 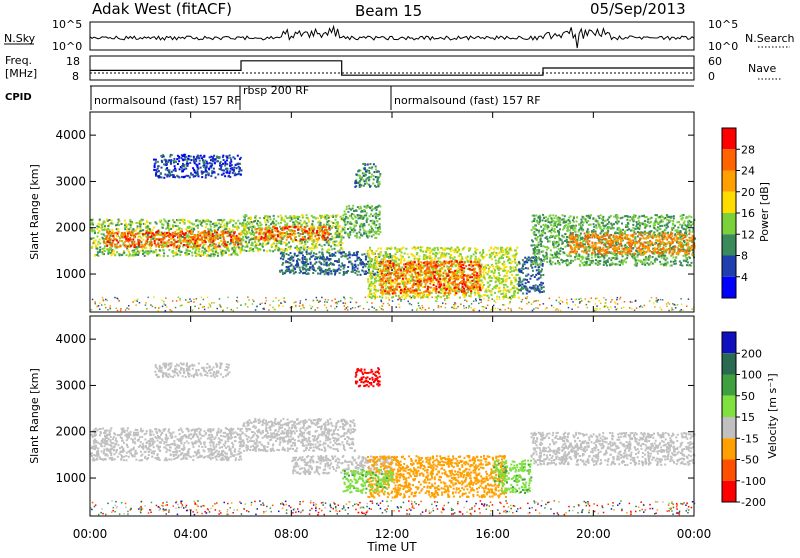 What do you see at coordinates (748, 149) in the screenshot?
I see `power-colorbar-tick-0: 28` at bounding box center [748, 149].